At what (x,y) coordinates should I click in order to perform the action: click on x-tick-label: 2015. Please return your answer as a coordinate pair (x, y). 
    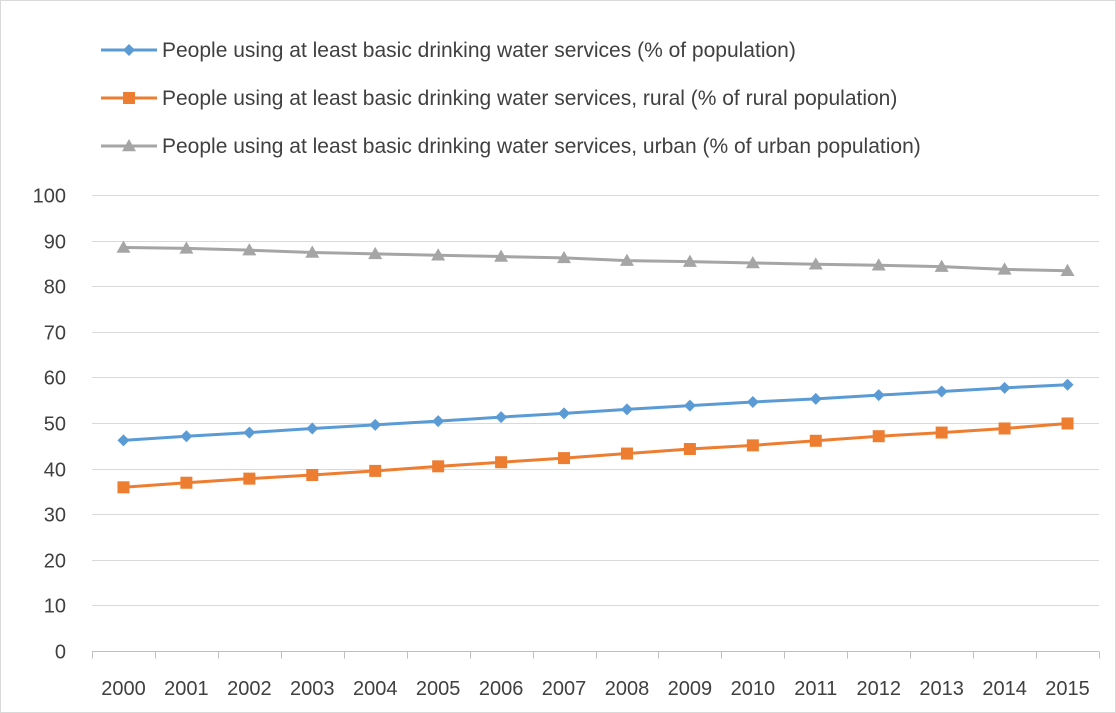
    Looking at the image, I should click on (1067, 689).